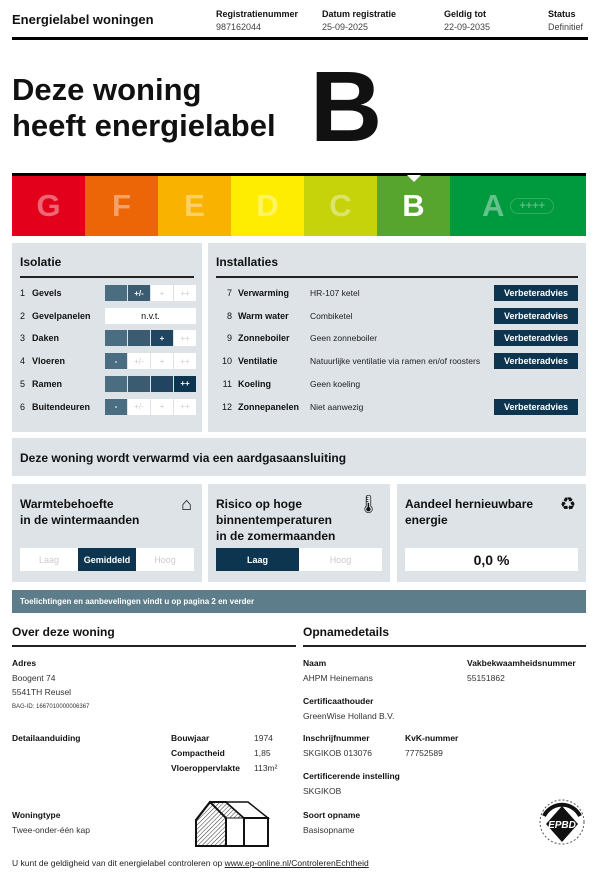 Image resolution: width=600 pixels, height=874 pixels. I want to click on title-line: Warmtebehoefte, so click(67, 504).